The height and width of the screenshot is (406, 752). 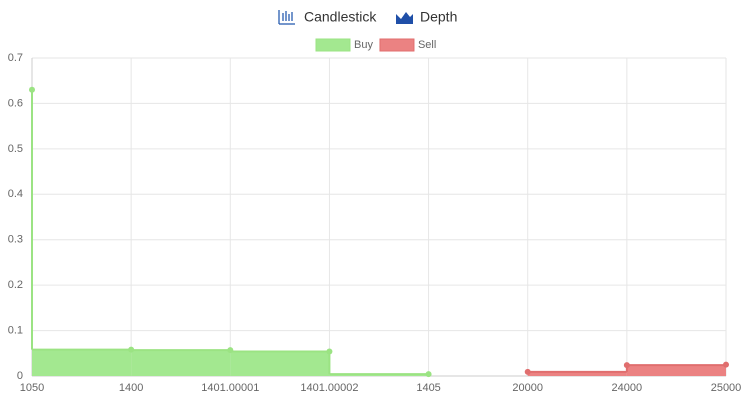 I want to click on x-tick-label: 1405, so click(x=428, y=388).